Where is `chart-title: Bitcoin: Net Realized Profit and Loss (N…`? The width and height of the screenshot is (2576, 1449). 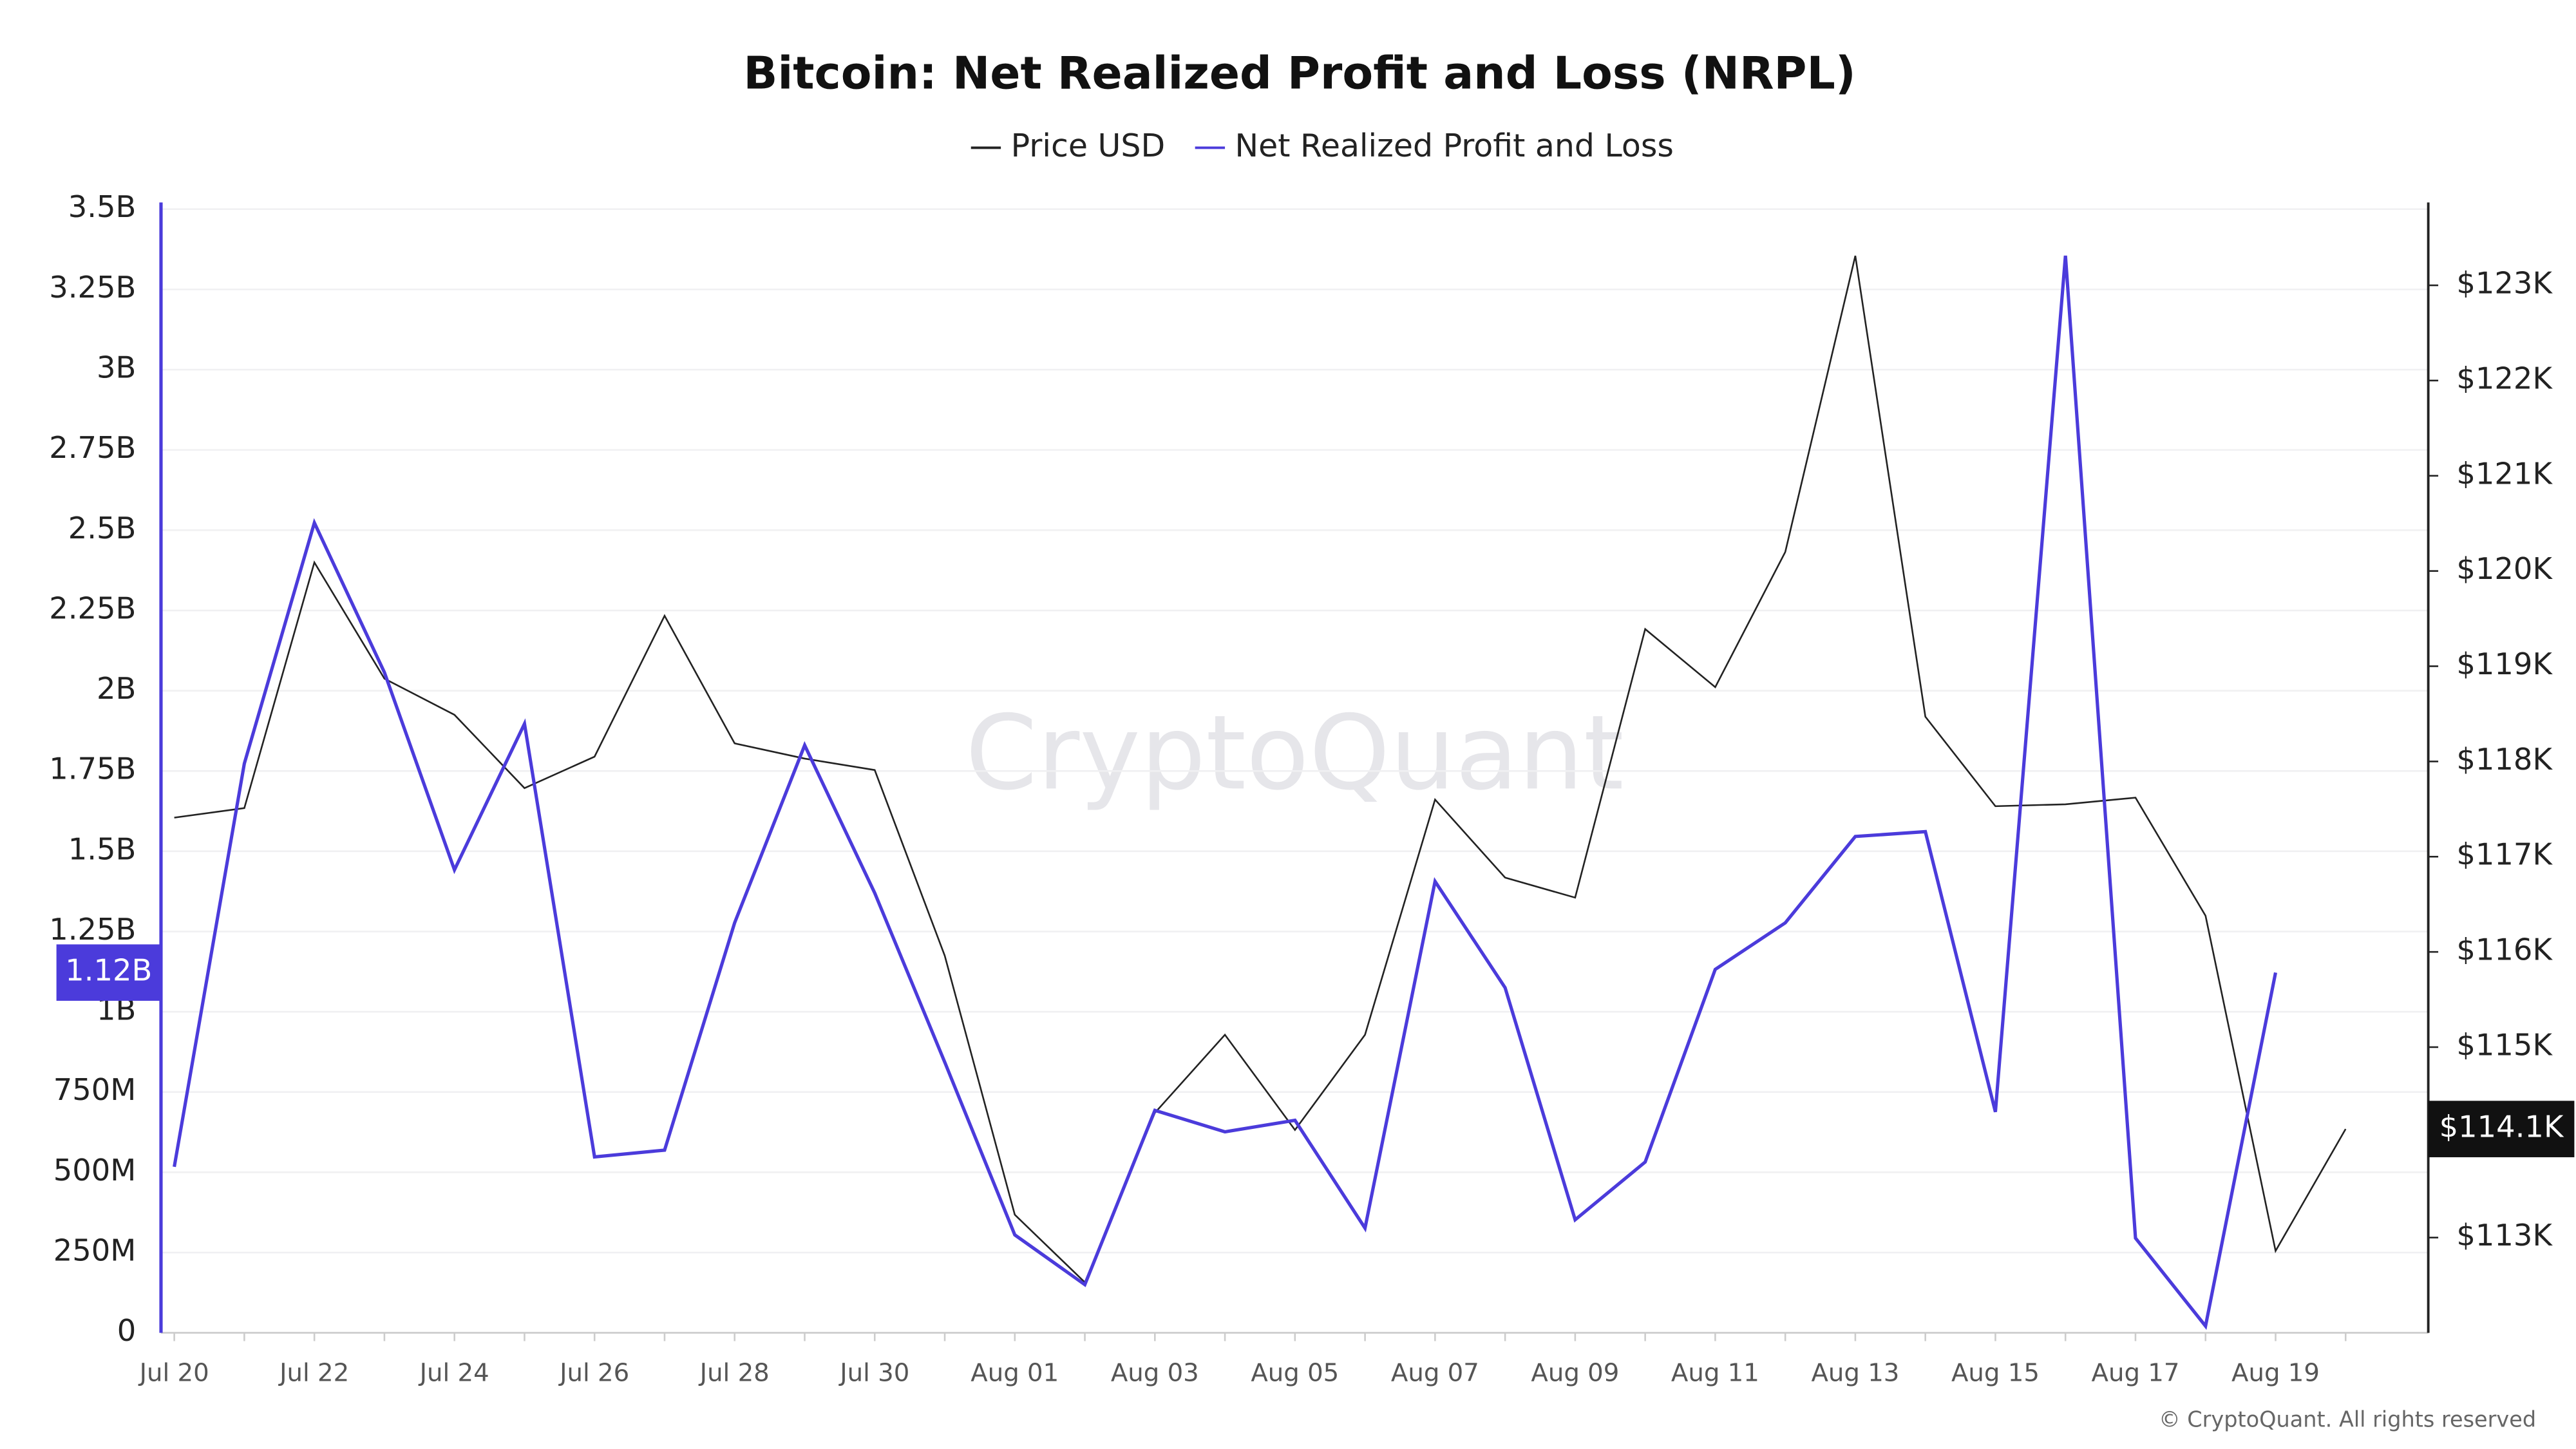
chart-title: Bitcoin: Net Realized Profit and Loss (N… is located at coordinates (1299, 74).